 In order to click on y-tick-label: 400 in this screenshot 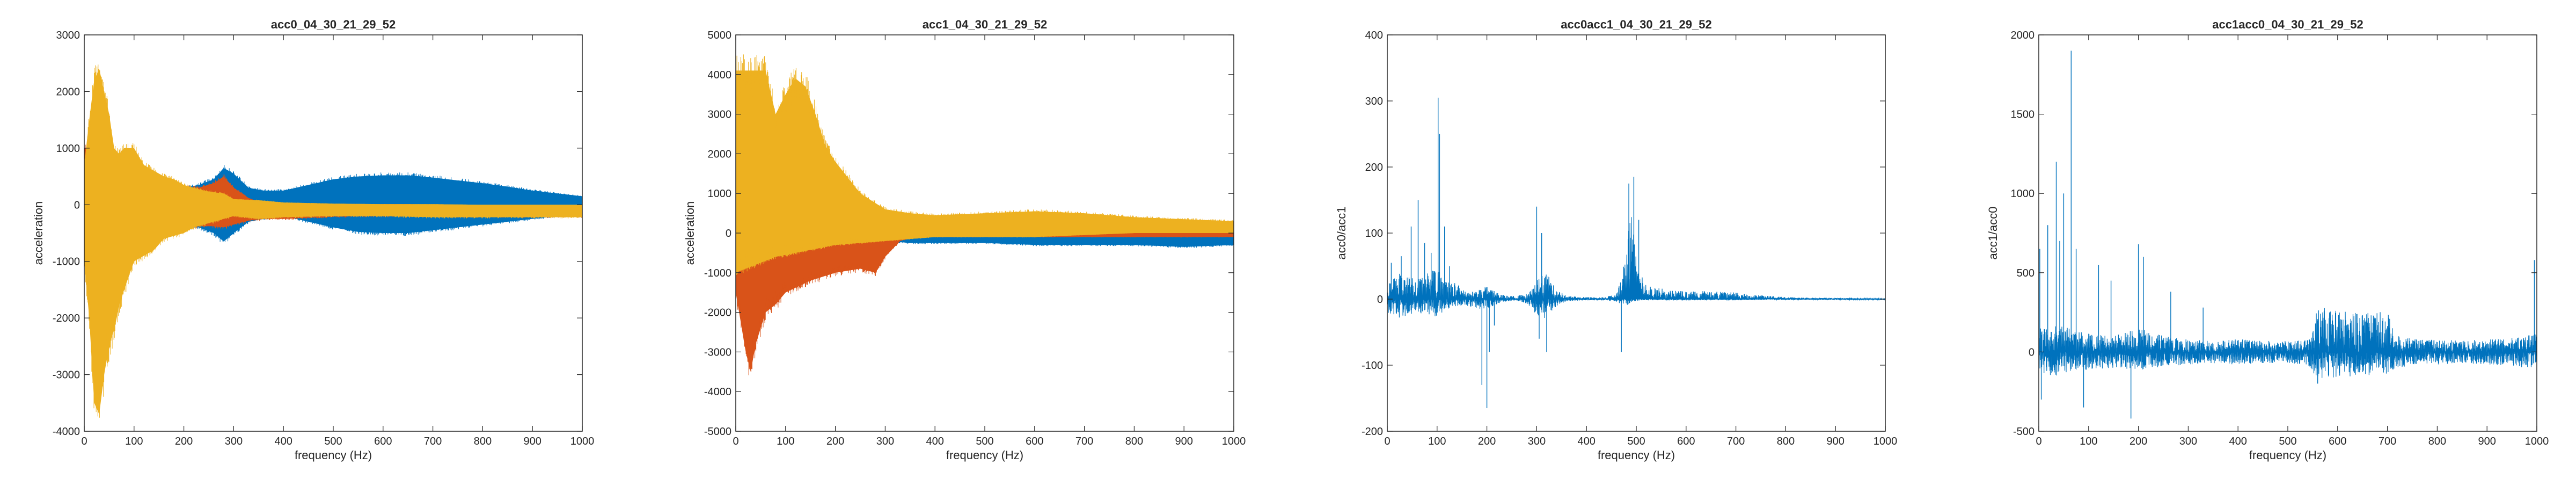, I will do `click(1374, 35)`.